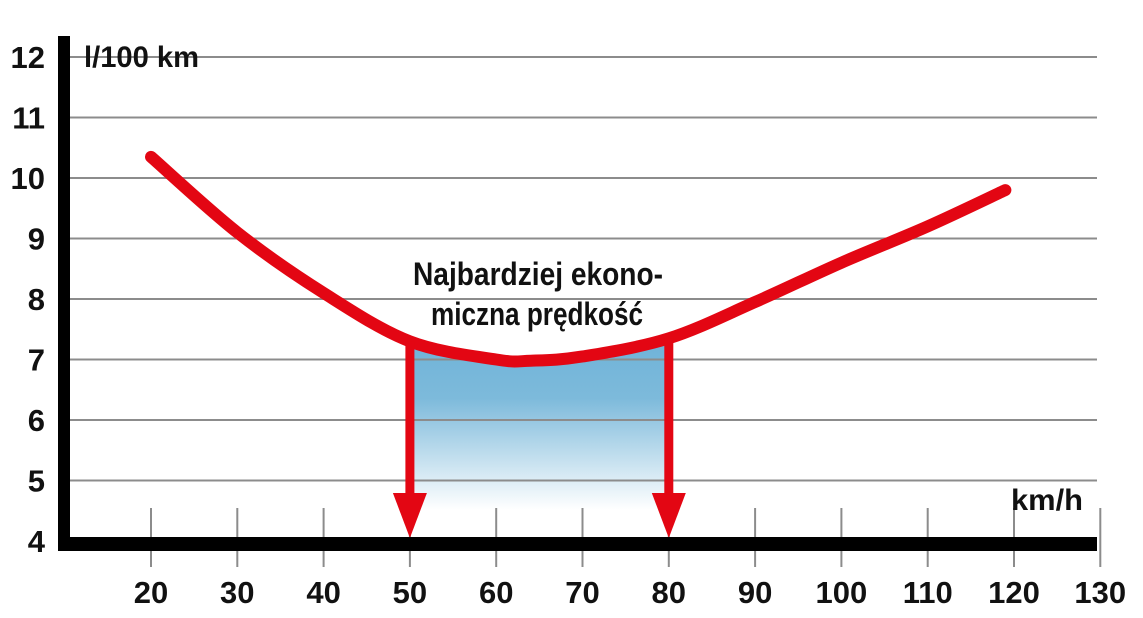 The width and height of the screenshot is (1143, 618). I want to click on y-axis-line, so click(64, 293).